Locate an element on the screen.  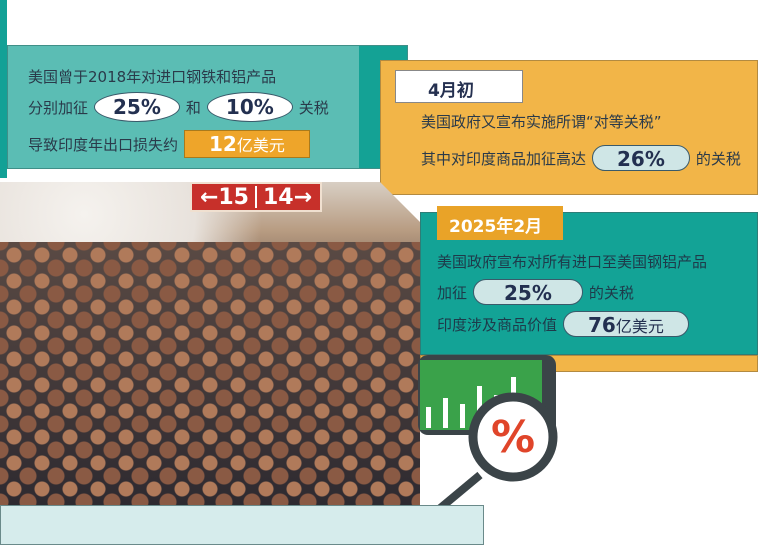
magnifier-percent-chart-icon: % is located at coordinates (488, 432).